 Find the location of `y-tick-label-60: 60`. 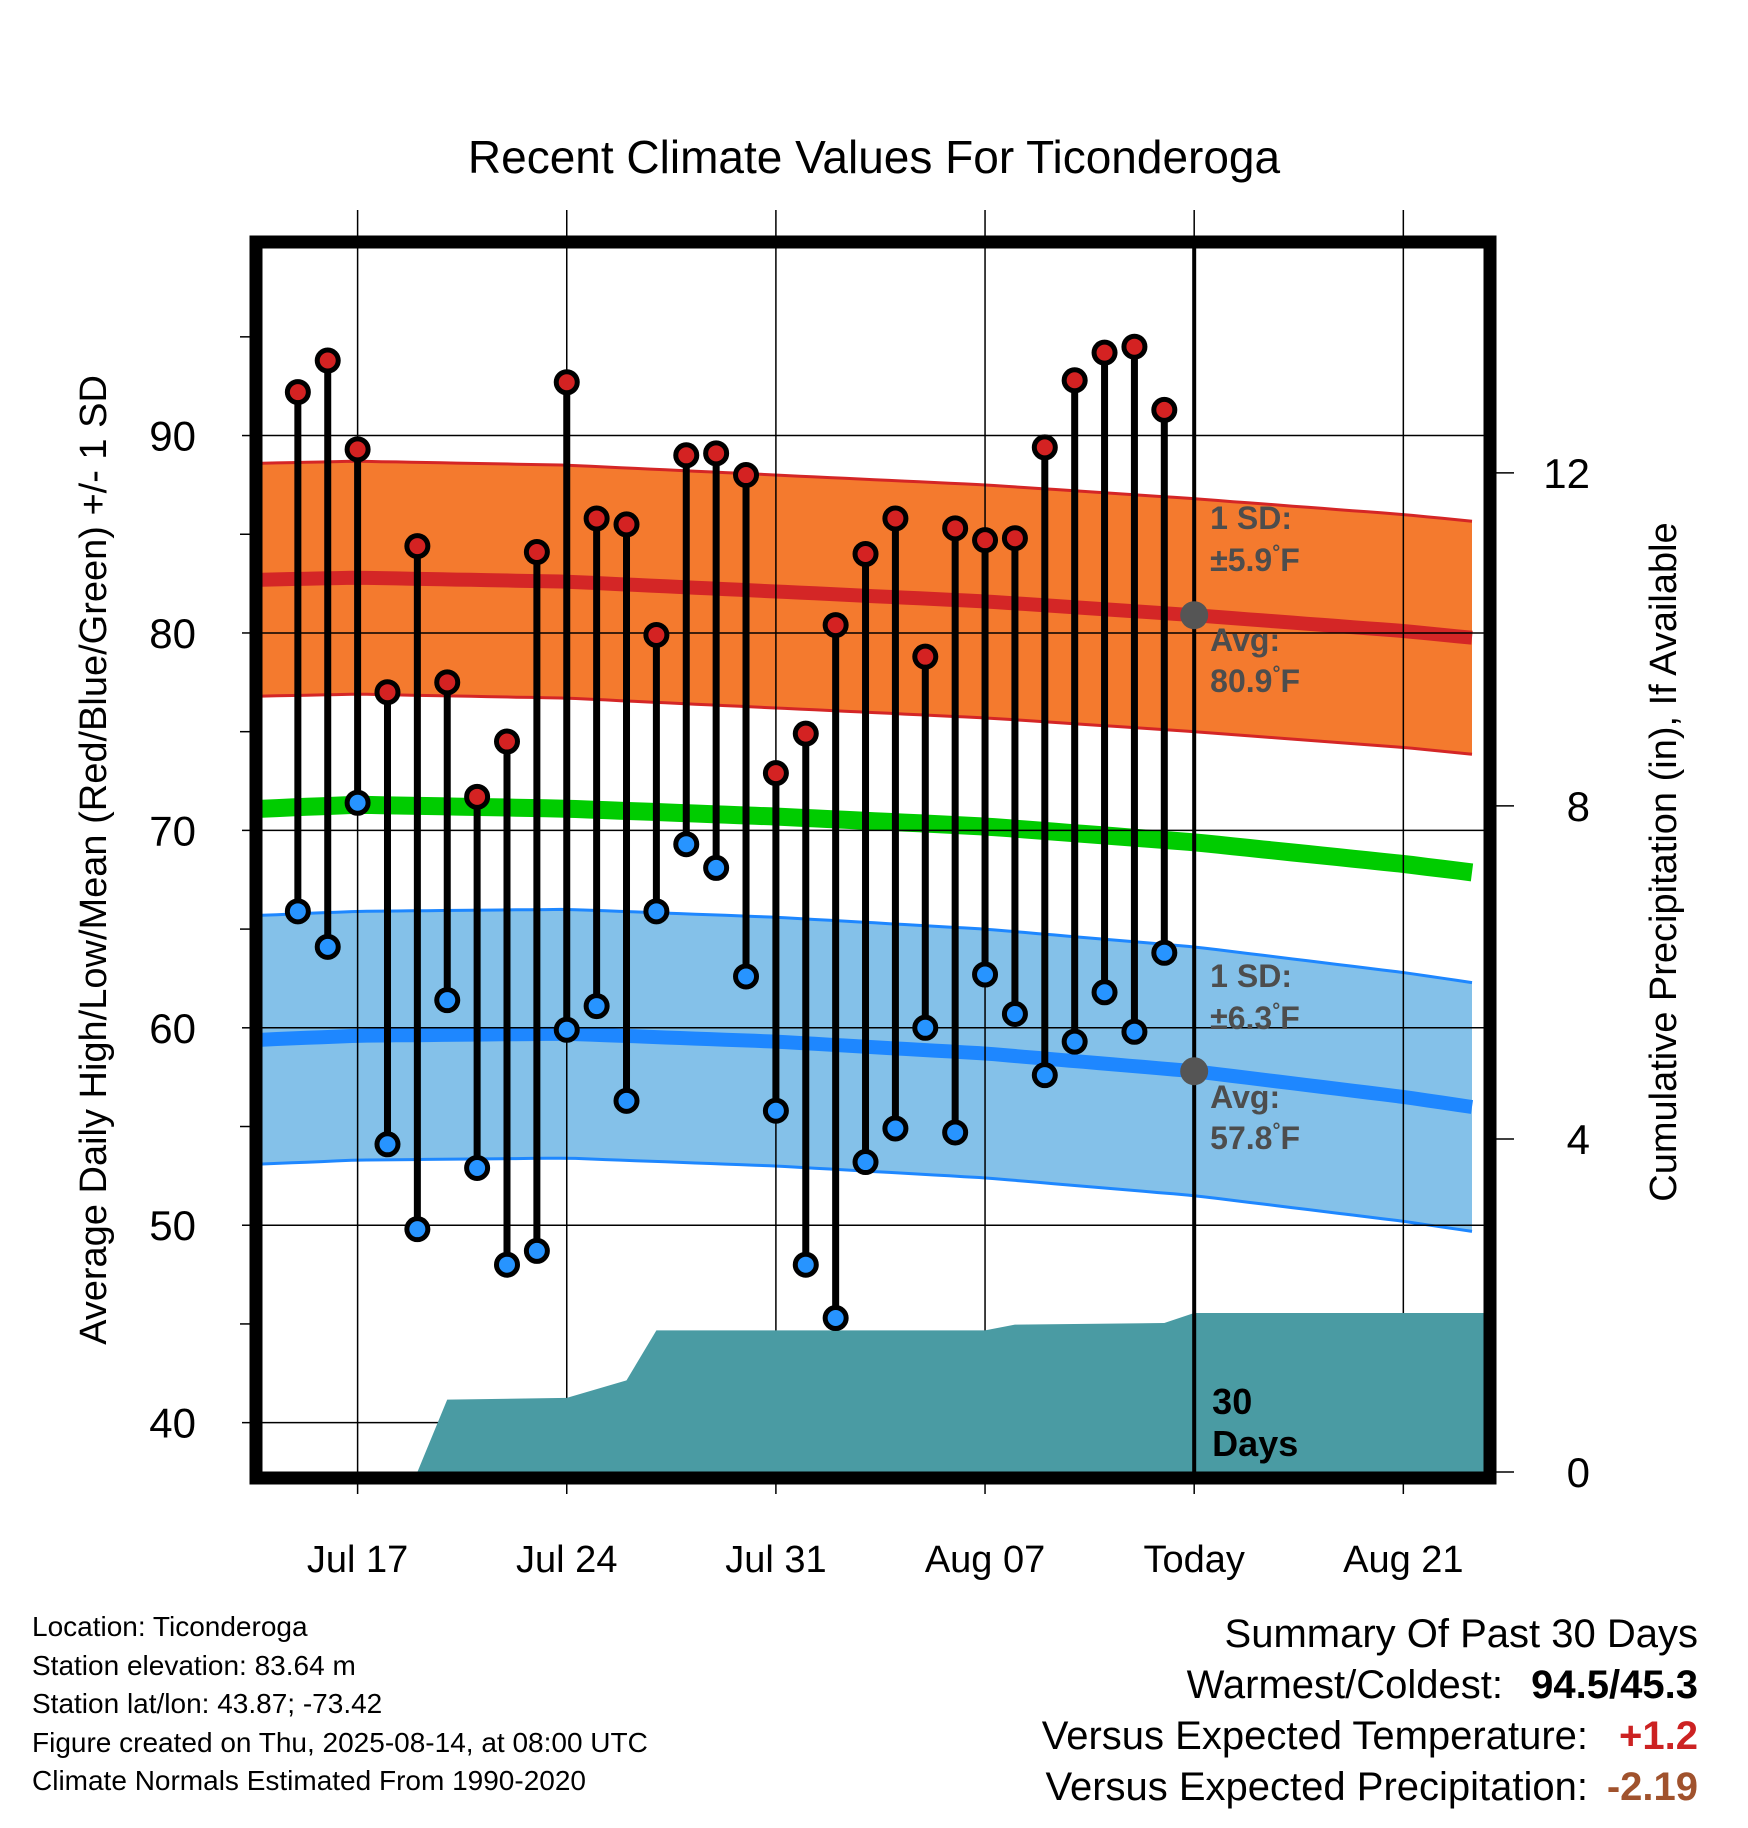

y-tick-label-60: 60 is located at coordinates (172, 1028).